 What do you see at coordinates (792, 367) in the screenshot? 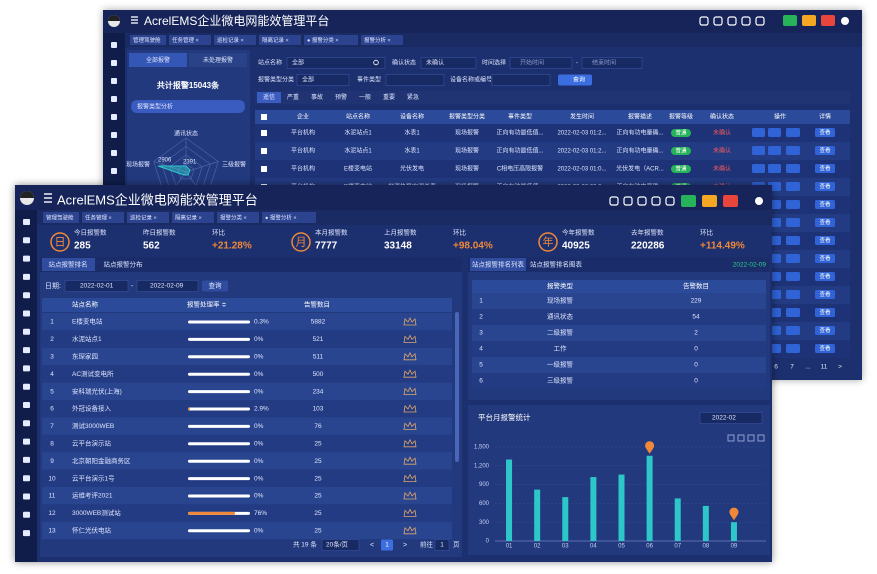
I see `page-link: 7` at bounding box center [792, 367].